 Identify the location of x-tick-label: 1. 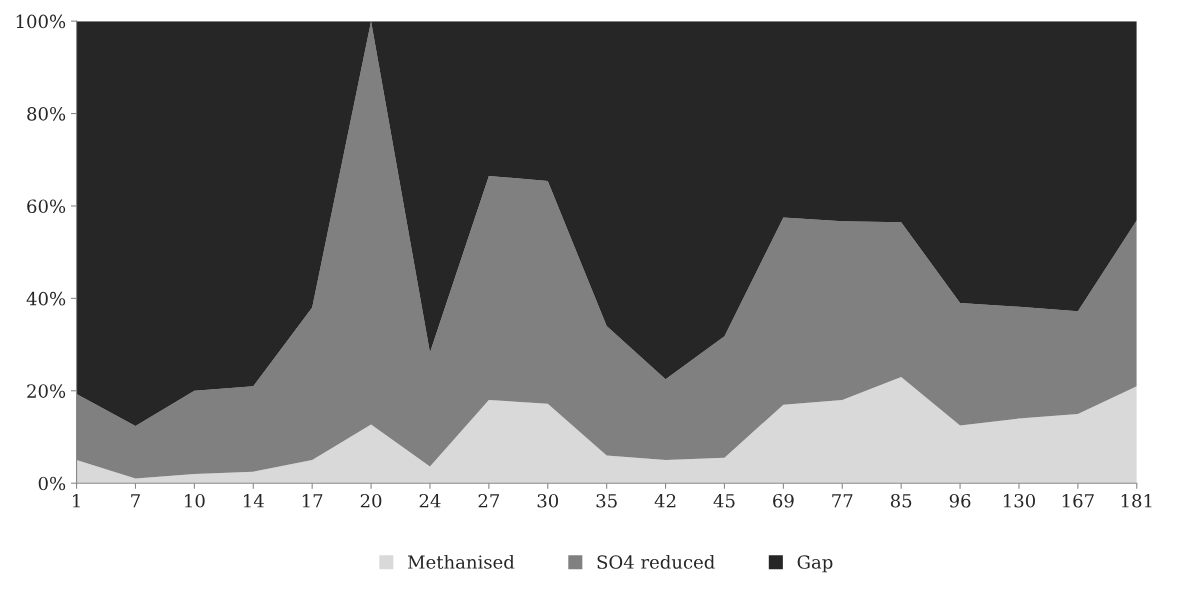
(76, 500).